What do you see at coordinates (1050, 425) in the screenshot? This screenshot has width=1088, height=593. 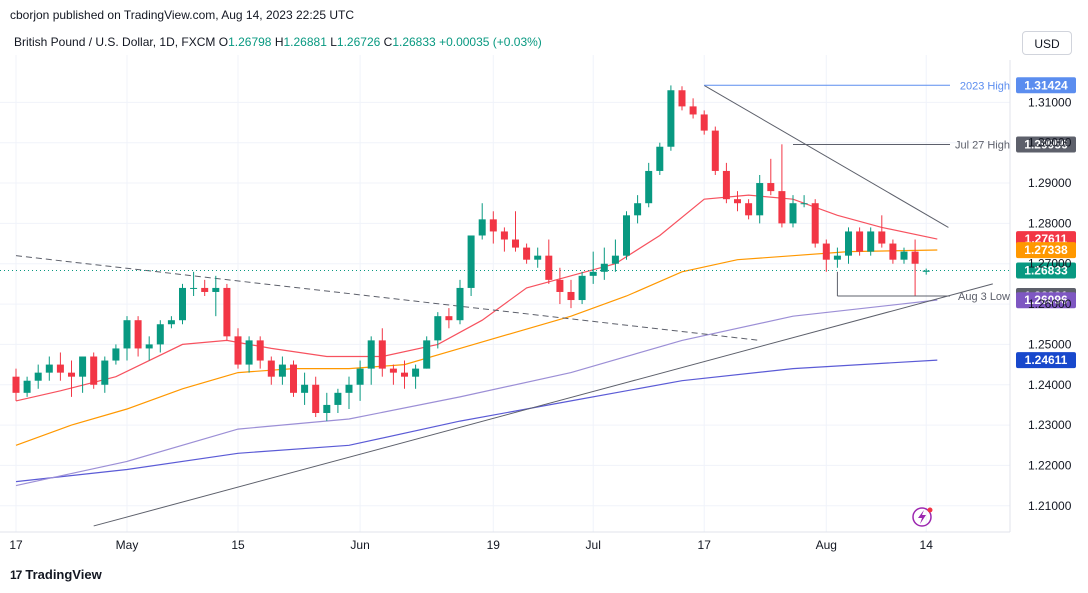 I see `y-tick-label: 1.23000` at bounding box center [1050, 425].